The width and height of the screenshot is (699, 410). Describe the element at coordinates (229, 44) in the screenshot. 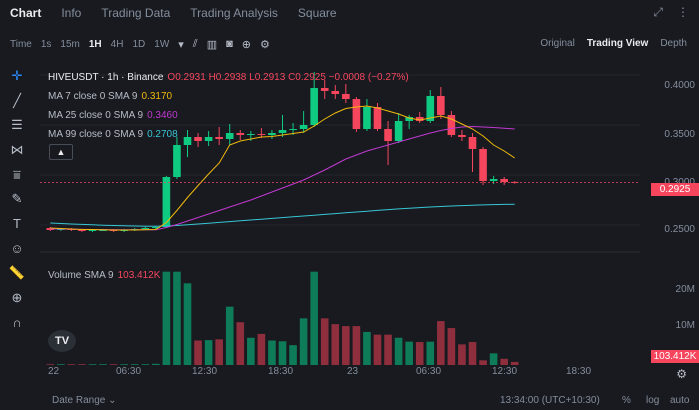

I see `camera-icon: ◙` at that location.